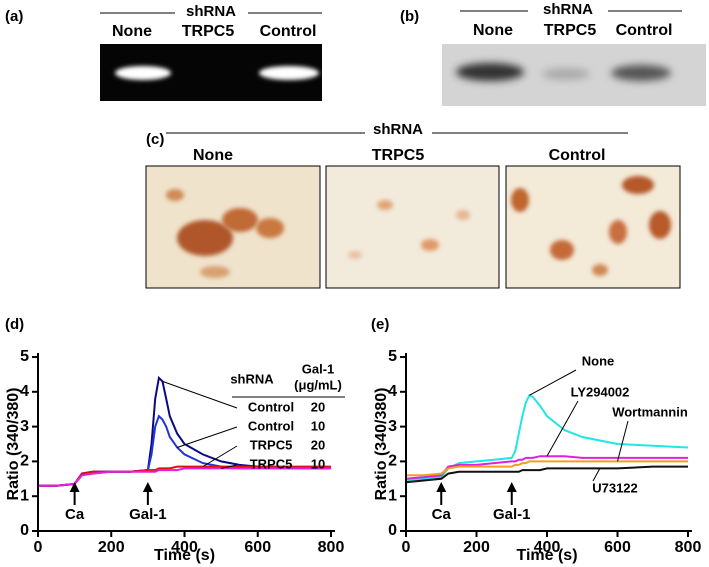 The width and height of the screenshot is (709, 567). I want to click on panel-label: (b), so click(409, 16).